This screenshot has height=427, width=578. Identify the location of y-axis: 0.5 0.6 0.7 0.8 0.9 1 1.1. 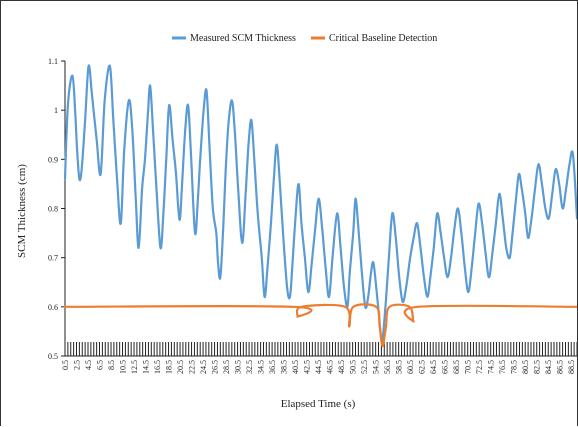
(57, 209).